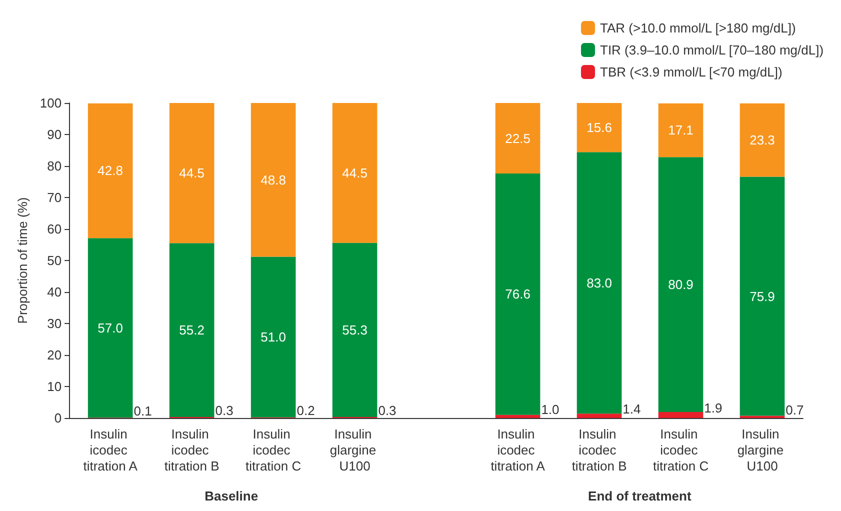  Describe the element at coordinates (550, 409) in the screenshot. I see `data-label: 1.0` at that location.